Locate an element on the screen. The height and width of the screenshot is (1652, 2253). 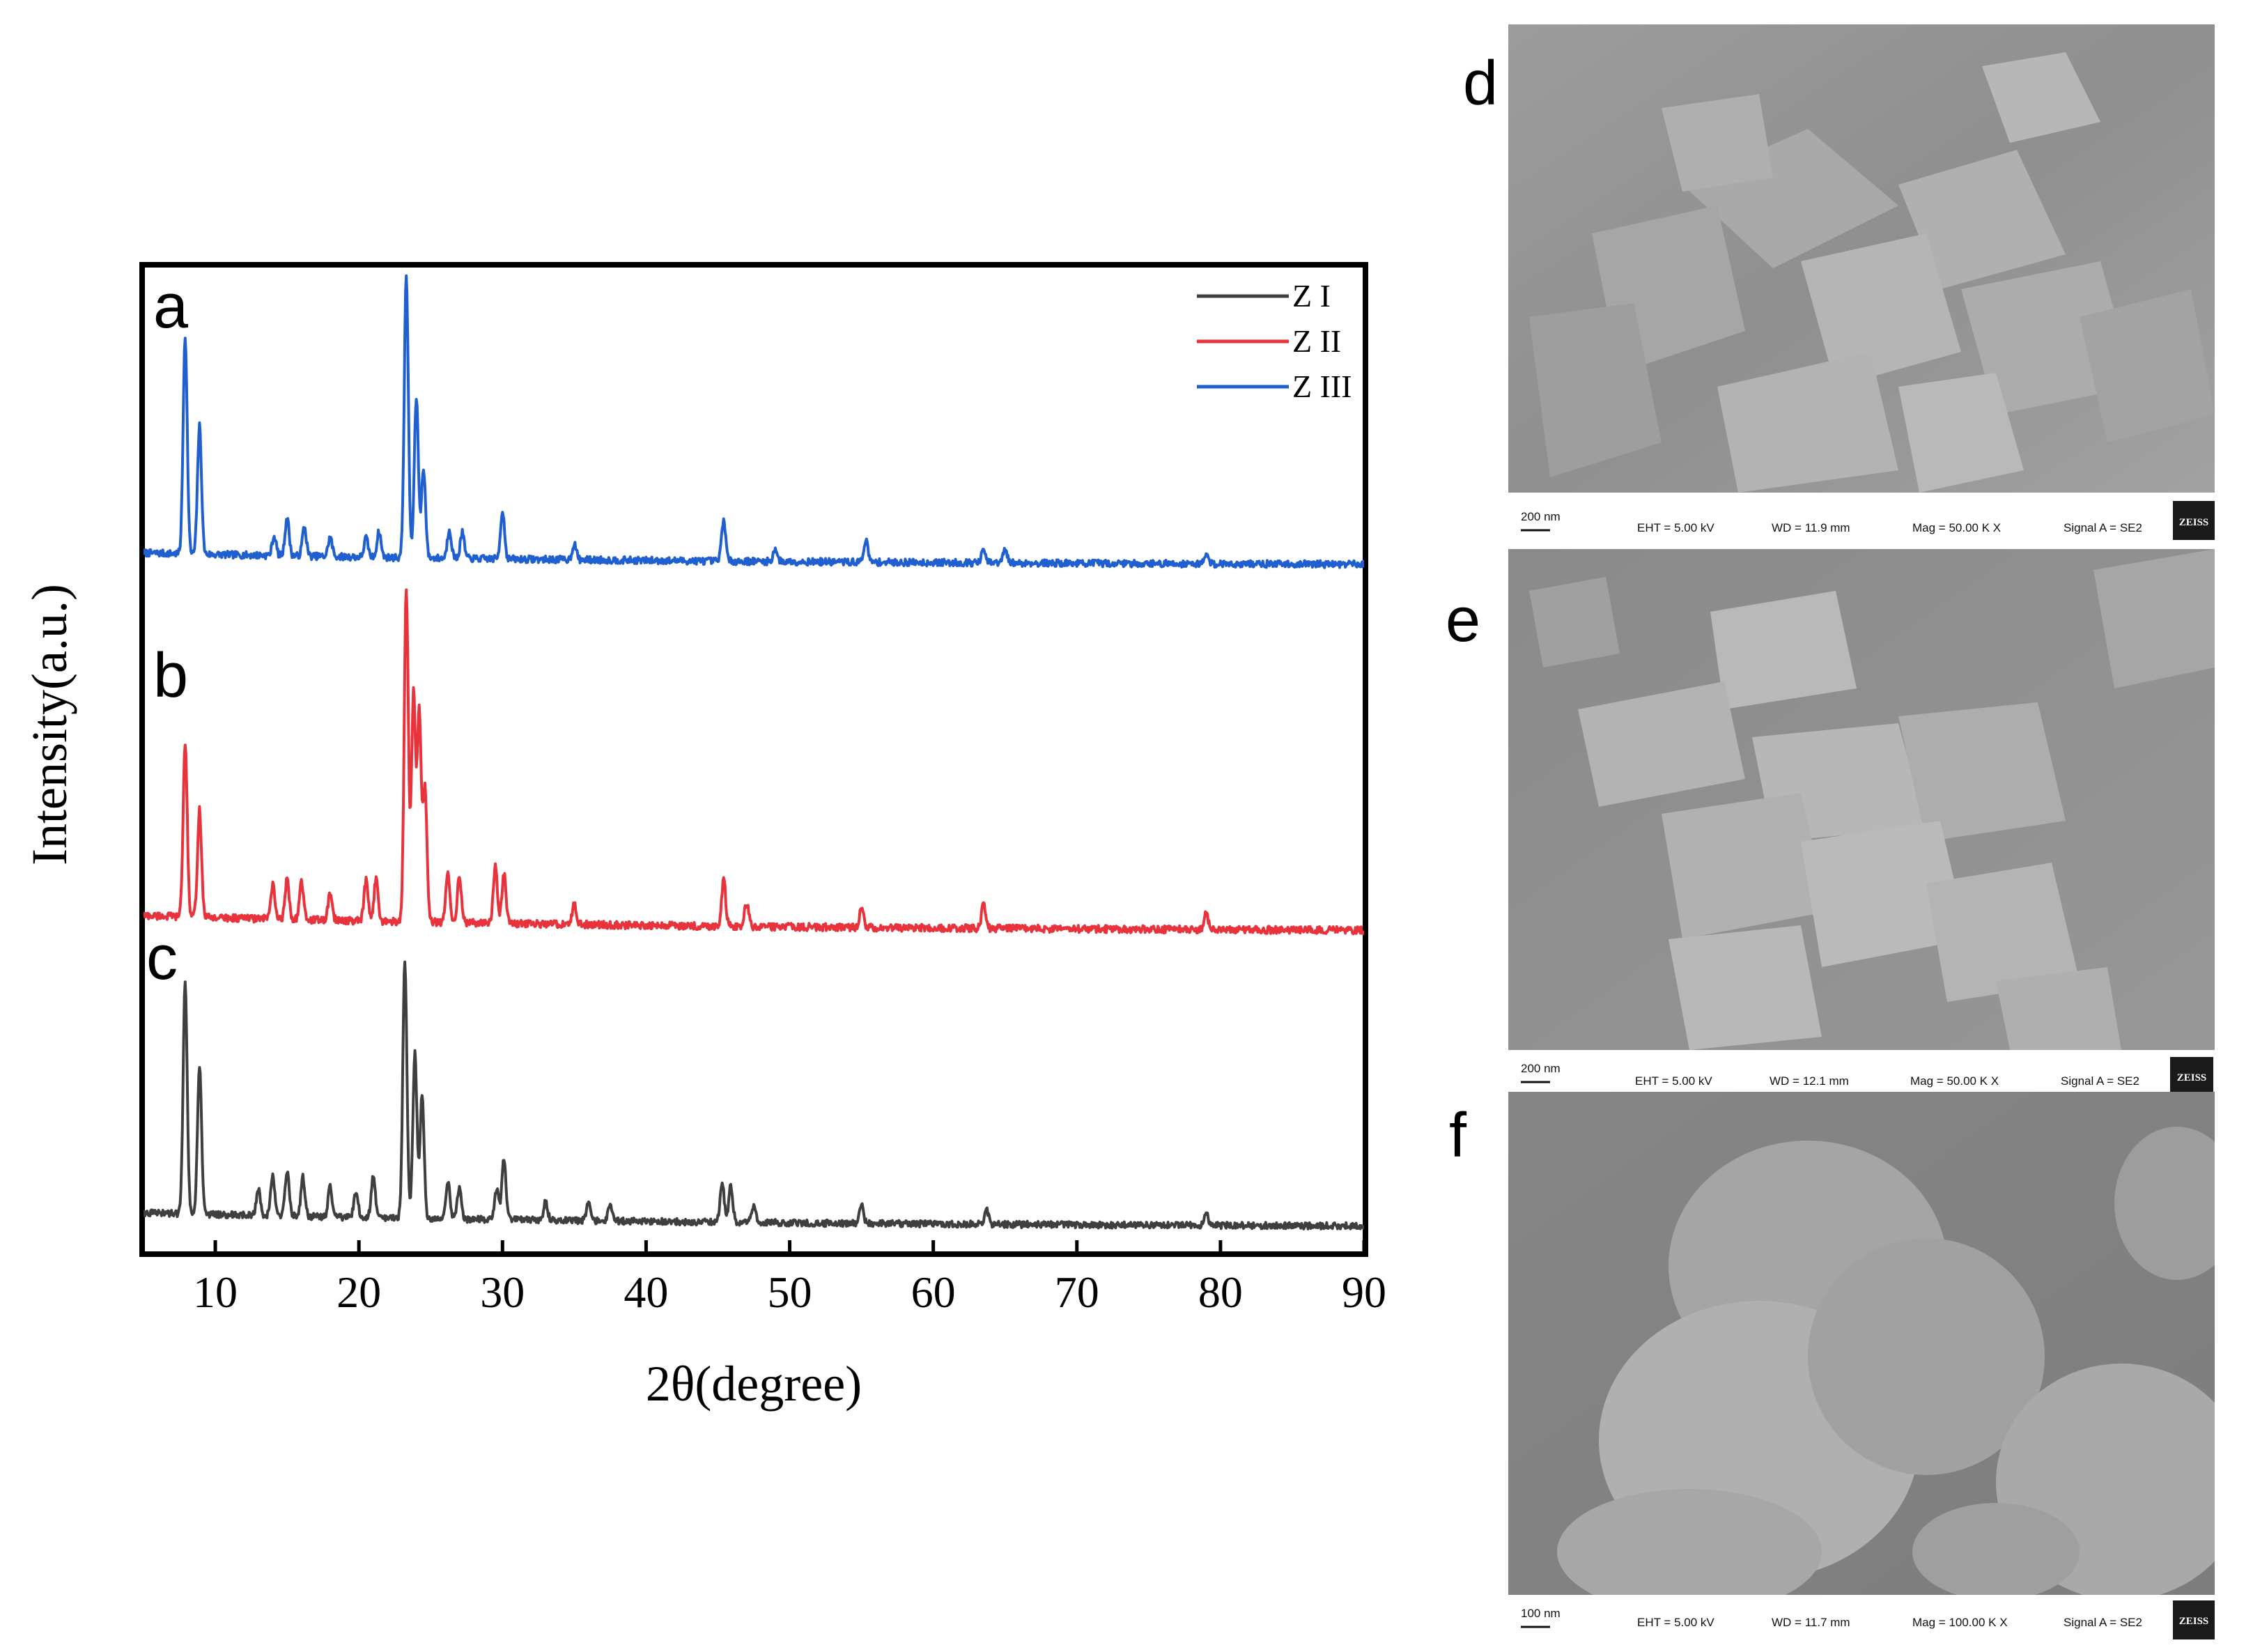
x-tick-label: 70 is located at coordinates (1077, 1292).